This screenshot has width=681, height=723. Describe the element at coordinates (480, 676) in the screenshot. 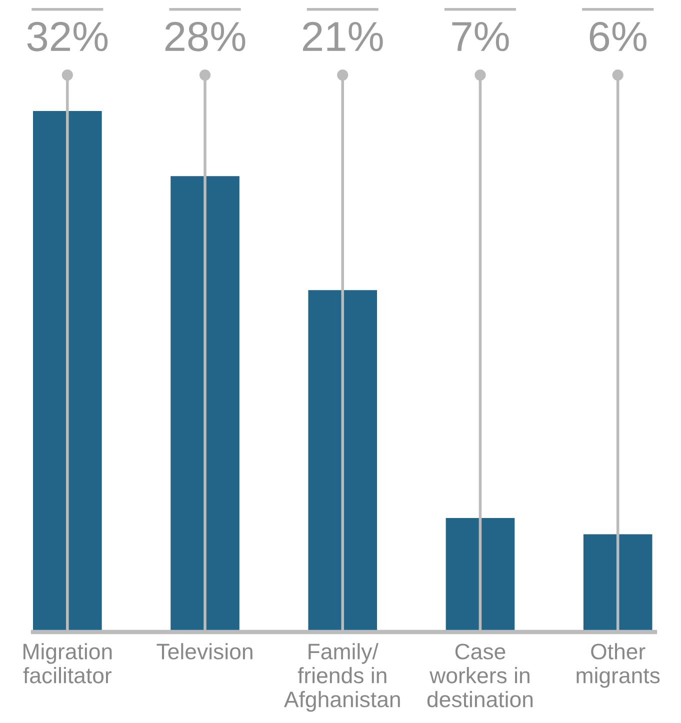

I see `x-tick-label: Case workers in destination` at that location.